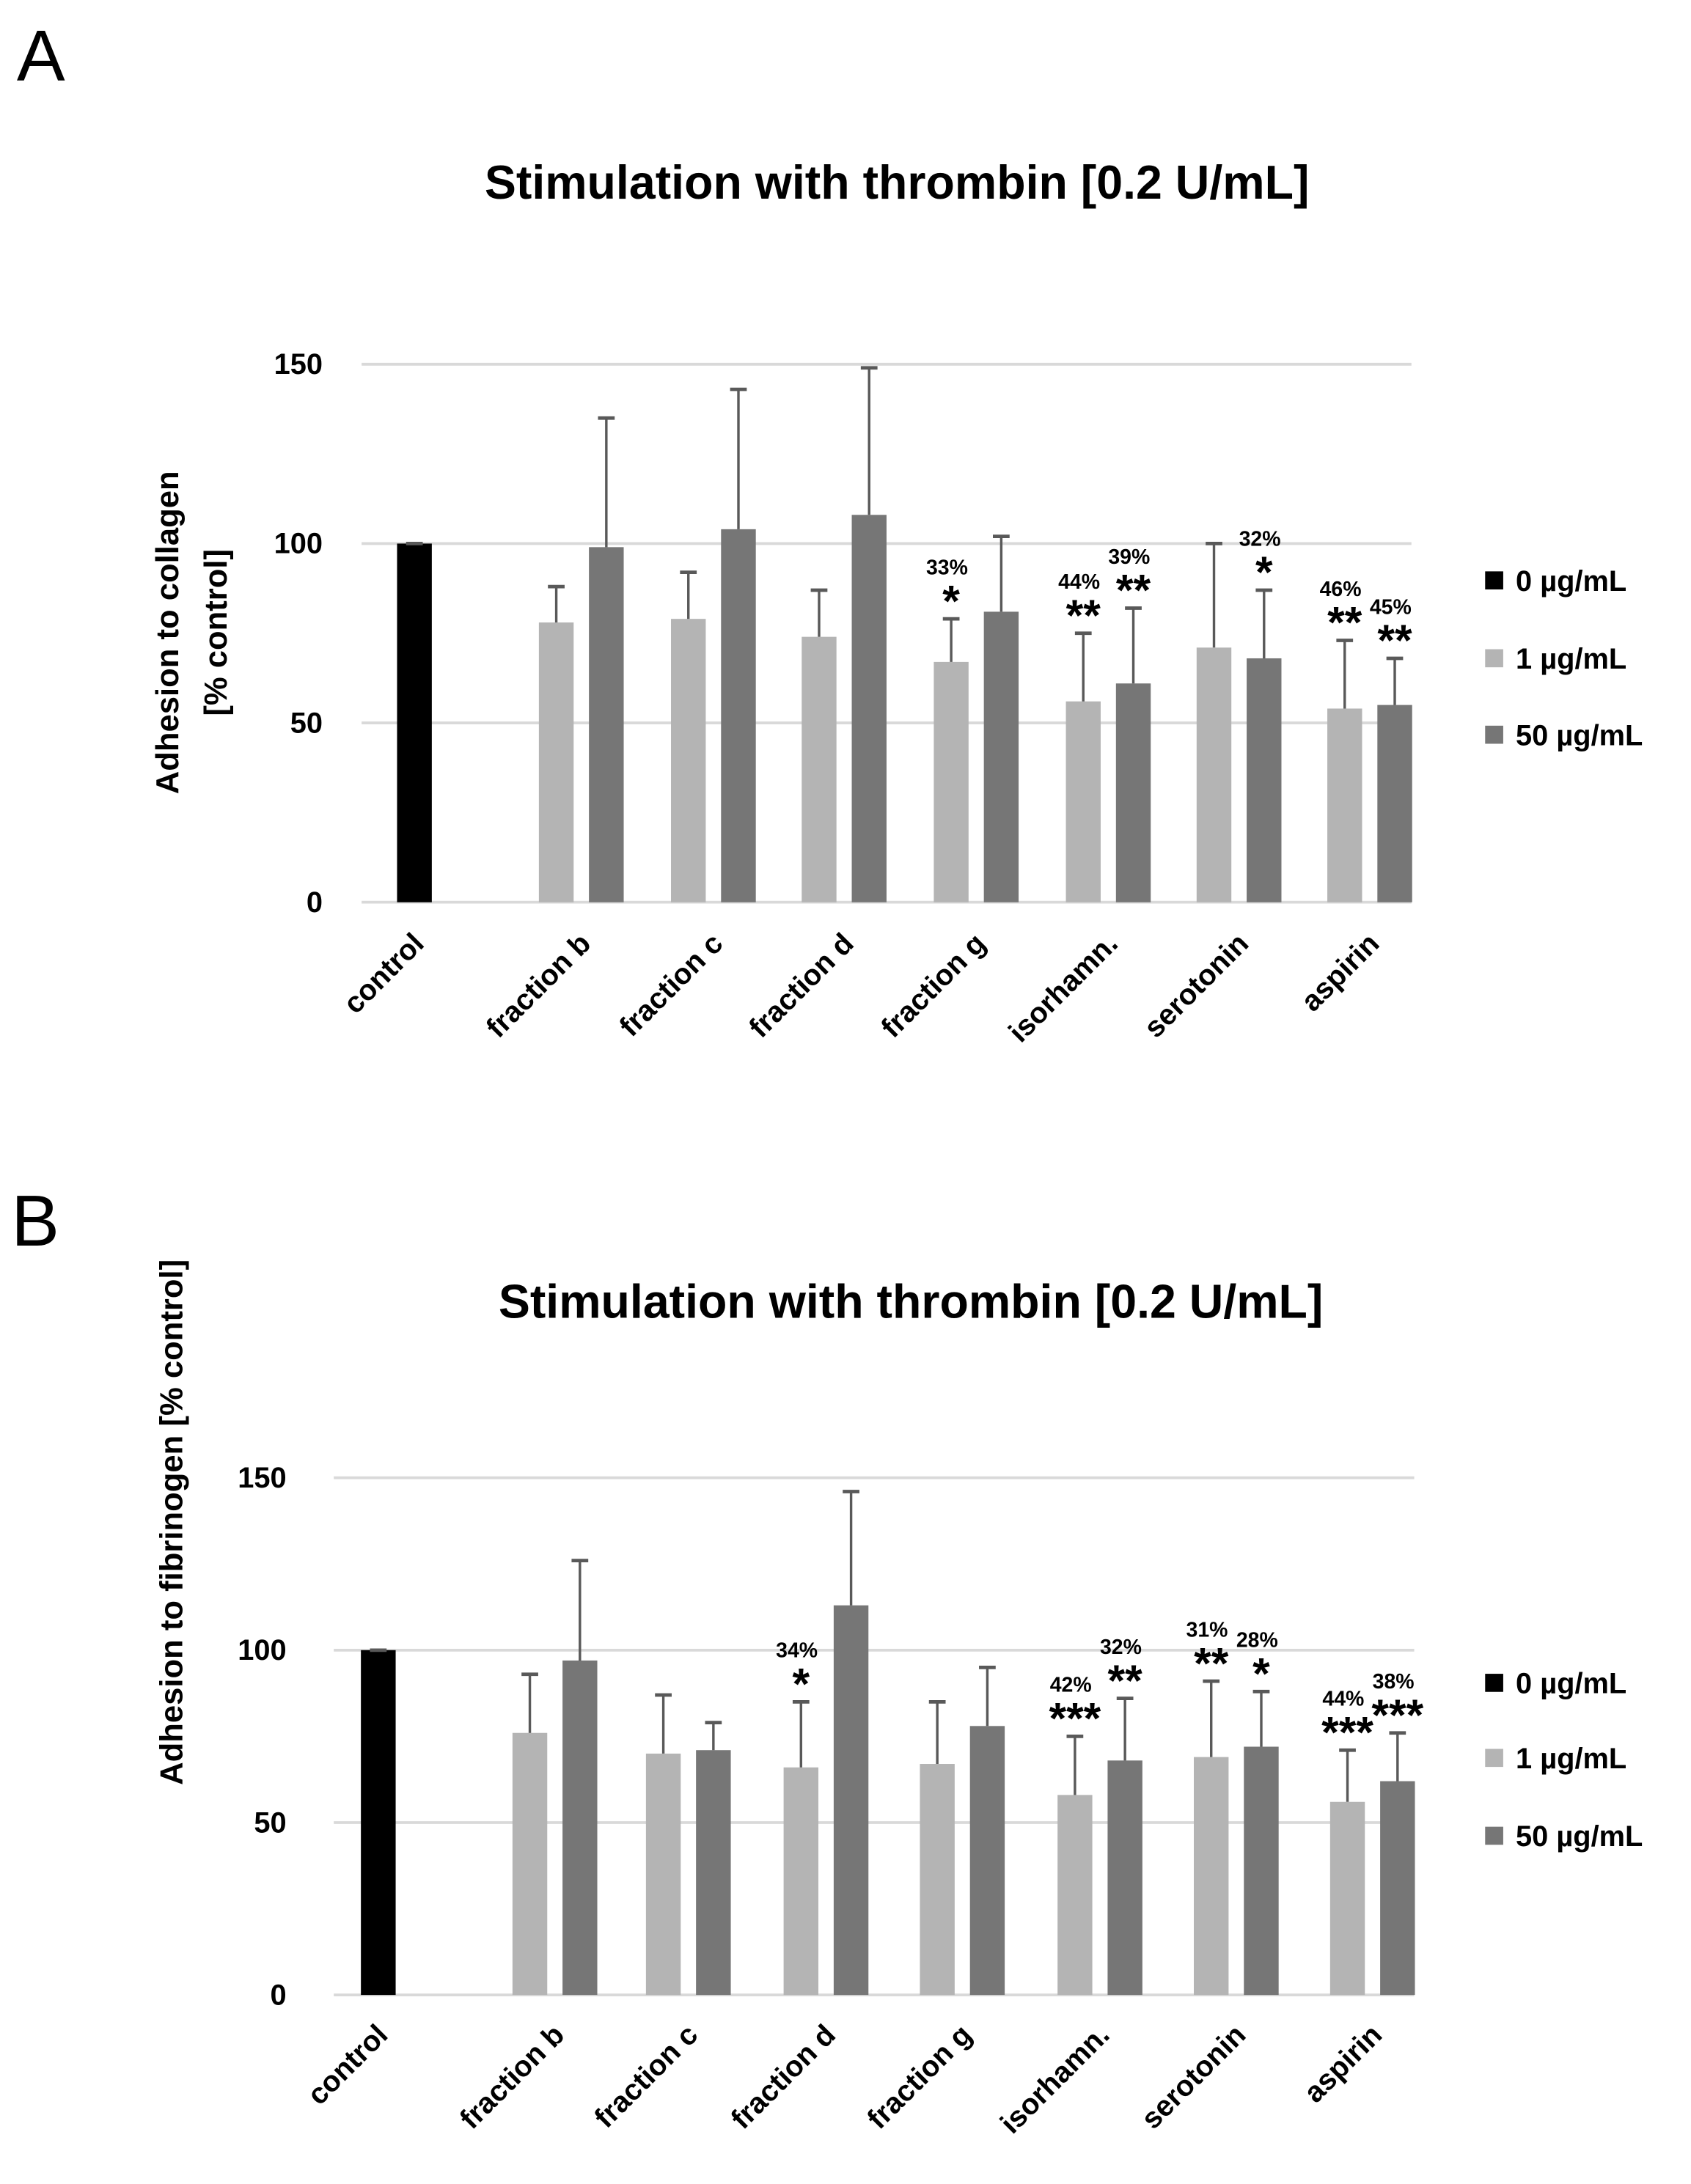 The image size is (1691, 2184). Describe the element at coordinates (168, 632) in the screenshot. I see `y-axis-title: Adhesion to collagen` at that location.